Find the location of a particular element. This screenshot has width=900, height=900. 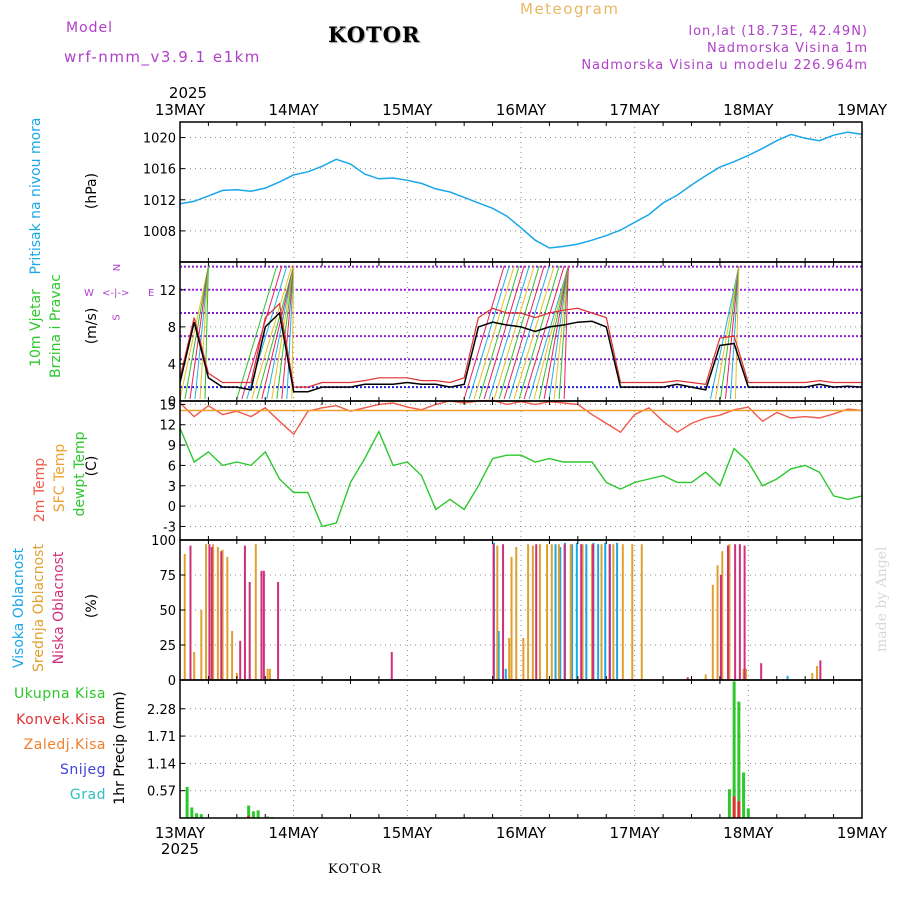

lonlat-info: lon,lat (18.73E, 42.49N) is located at coordinates (778, 31).